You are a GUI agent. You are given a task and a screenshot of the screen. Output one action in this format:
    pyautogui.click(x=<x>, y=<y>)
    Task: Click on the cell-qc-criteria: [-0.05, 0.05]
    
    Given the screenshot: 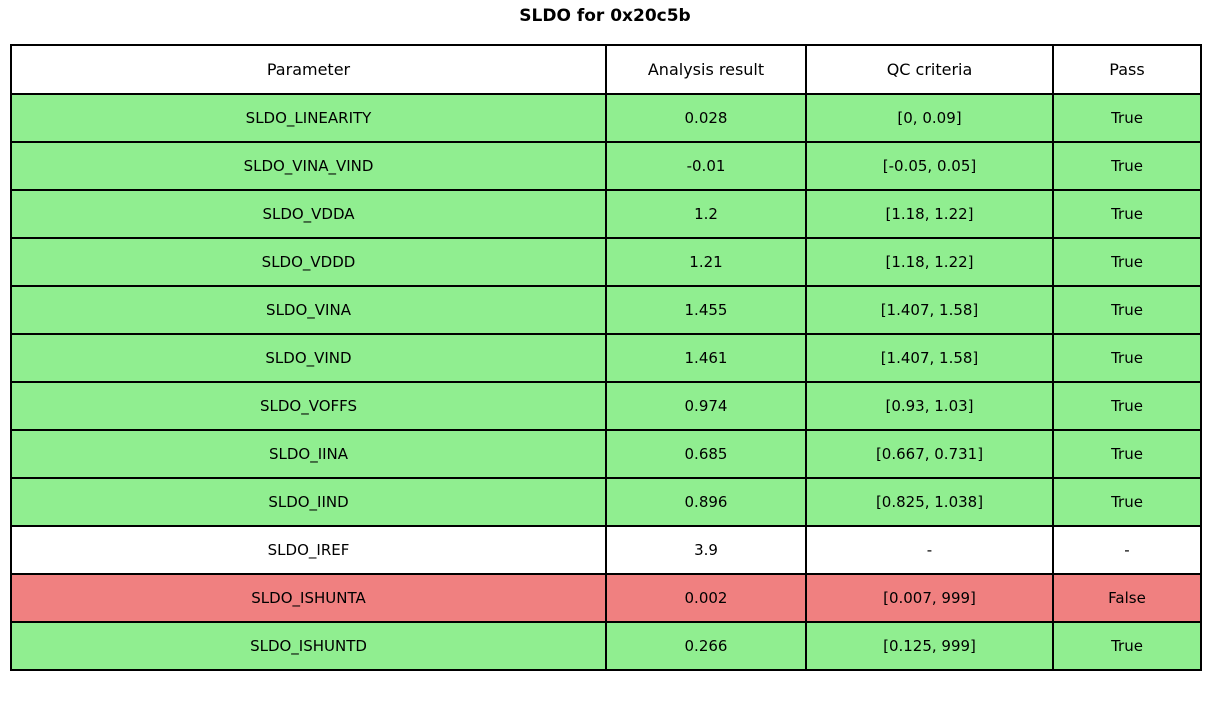 What is the action you would take?
    pyautogui.click(x=929, y=166)
    